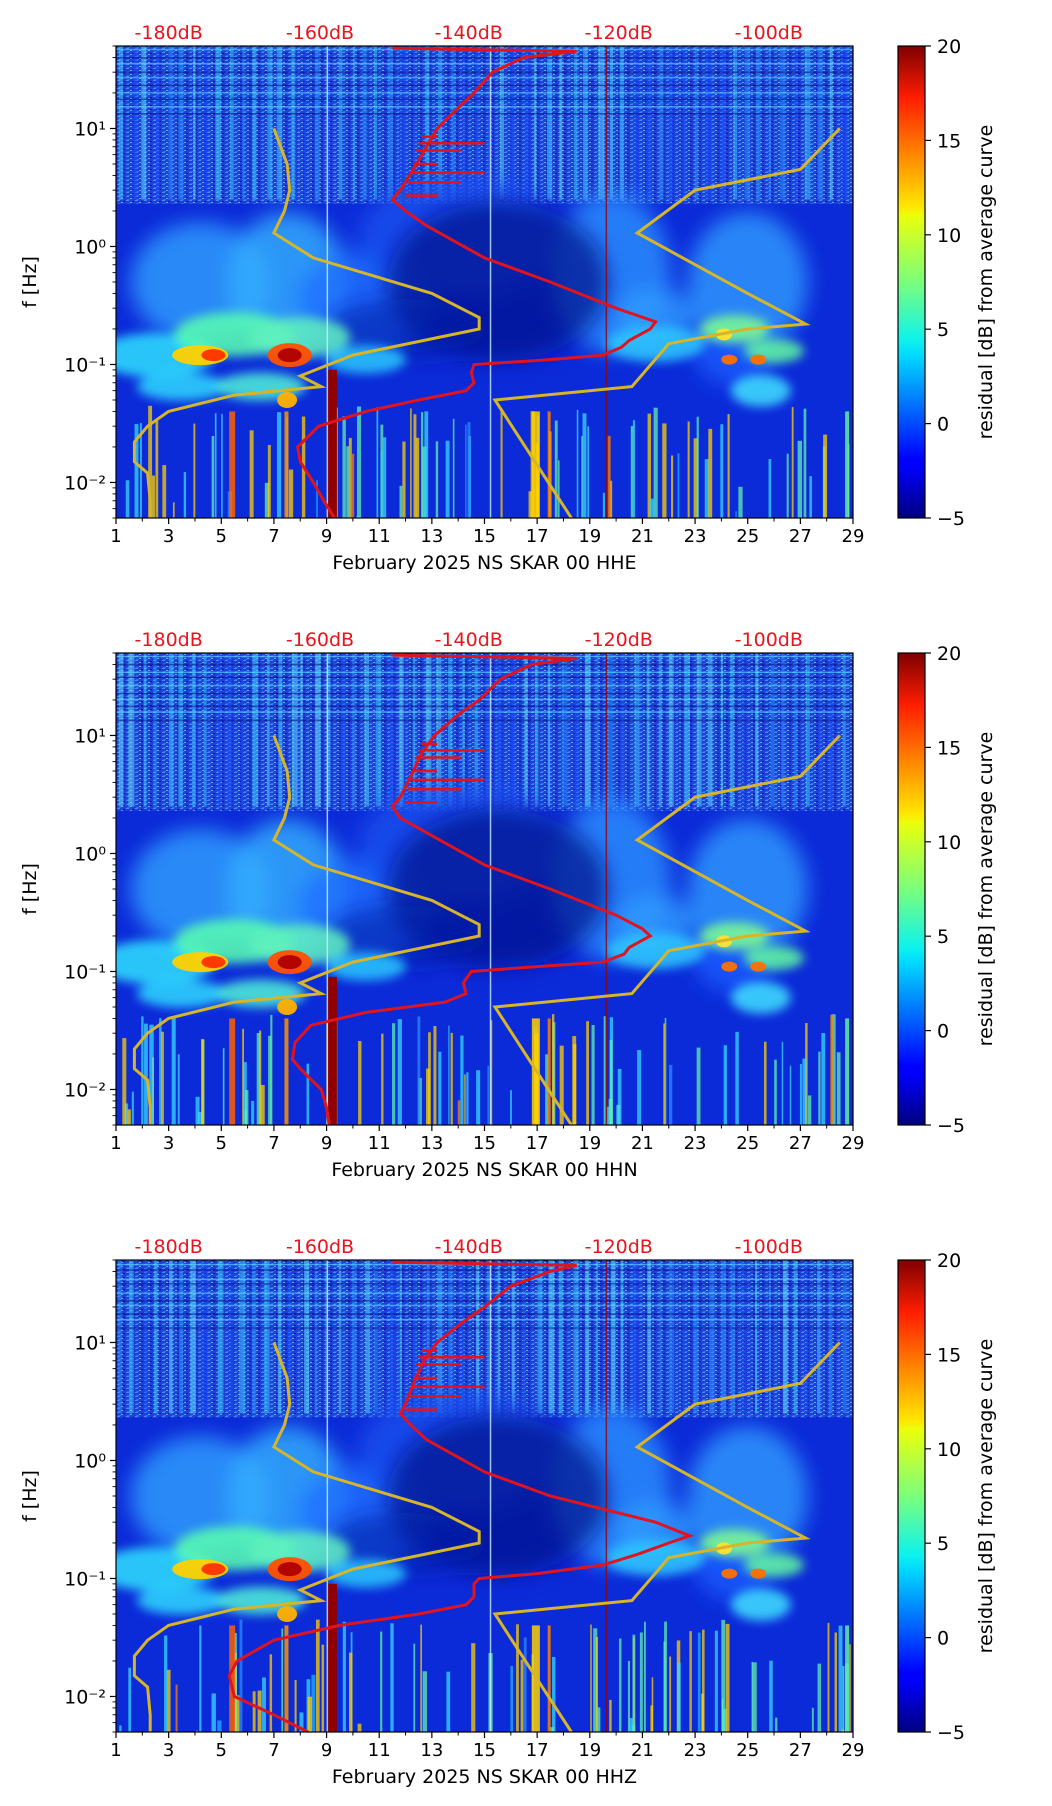 This screenshot has width=1052, height=1806. Describe the element at coordinates (619, 33) in the screenshot. I see `db-scale-label: -120dB` at that location.